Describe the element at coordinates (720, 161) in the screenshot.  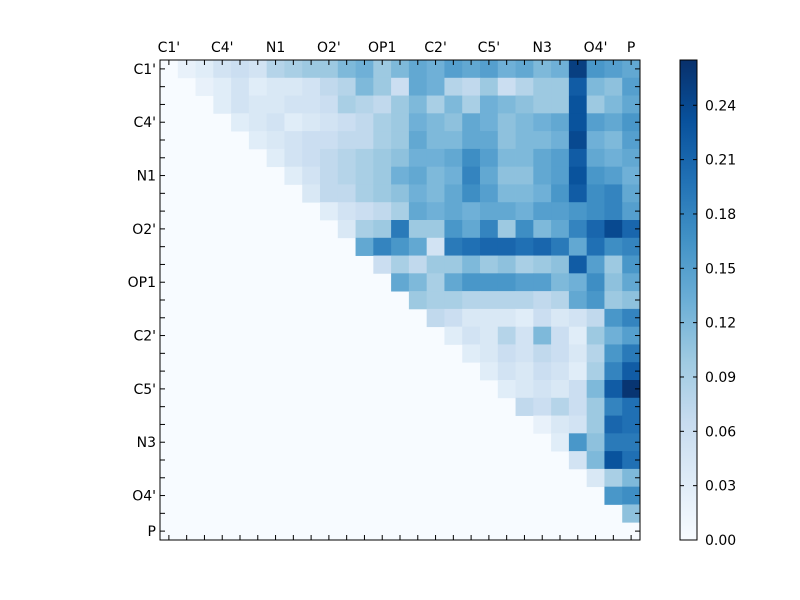
I see `colorbar-tick-label: 0.21` at that location.